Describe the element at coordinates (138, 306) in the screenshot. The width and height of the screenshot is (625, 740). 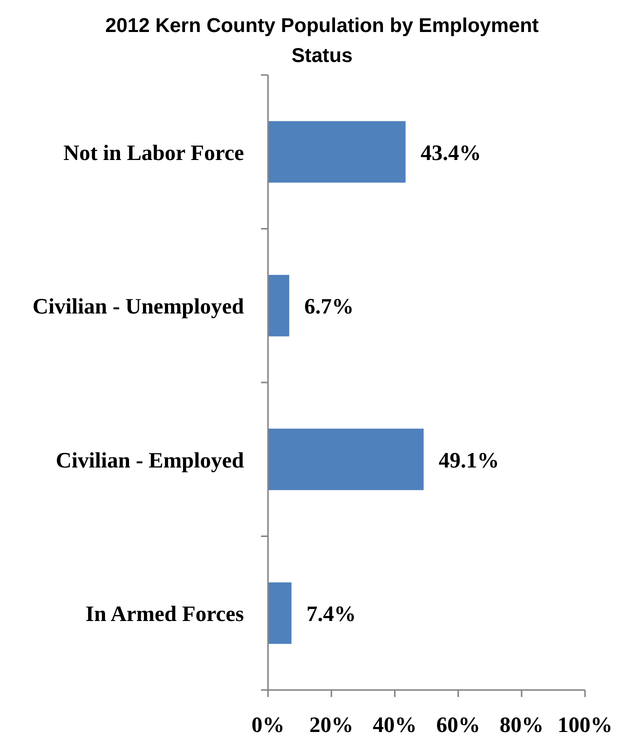
I see `y-tick-label: Civilian - Unemployed` at that location.